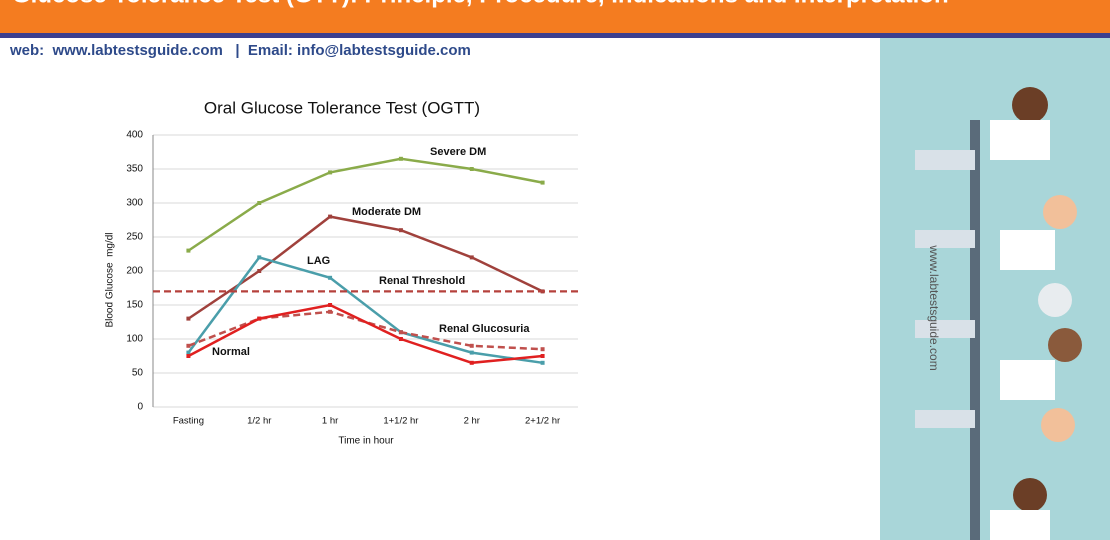 The height and width of the screenshot is (540, 1110). I want to click on x-axis-title: Time in hour, so click(366, 441).